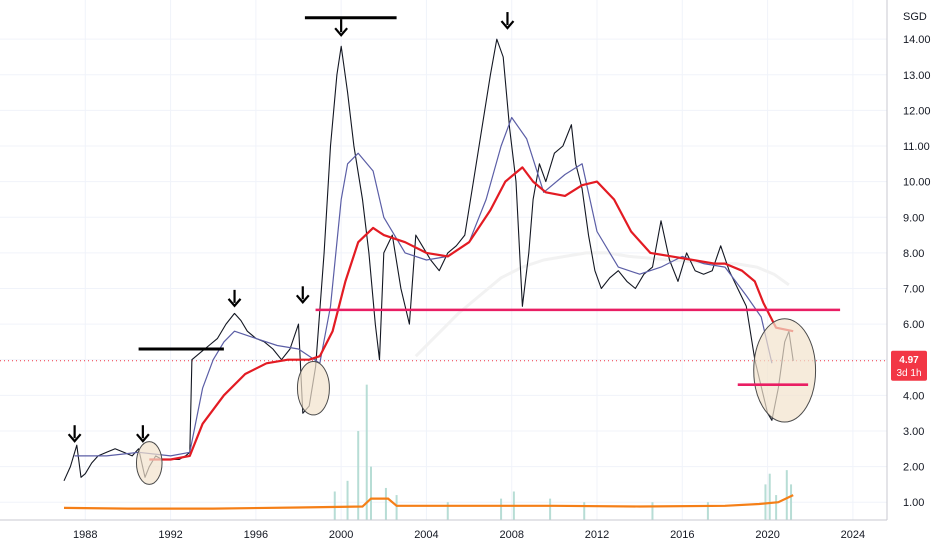 The height and width of the screenshot is (550, 932). I want to click on last-price-value: 4.97, so click(909, 360).